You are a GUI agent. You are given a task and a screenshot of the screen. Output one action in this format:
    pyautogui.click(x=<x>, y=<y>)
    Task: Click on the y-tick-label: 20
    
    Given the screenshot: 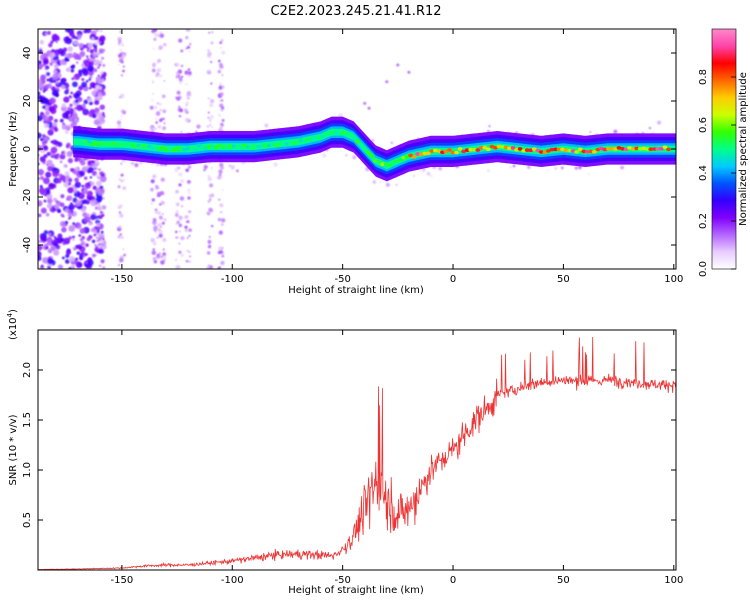 What is the action you would take?
    pyautogui.click(x=27, y=101)
    